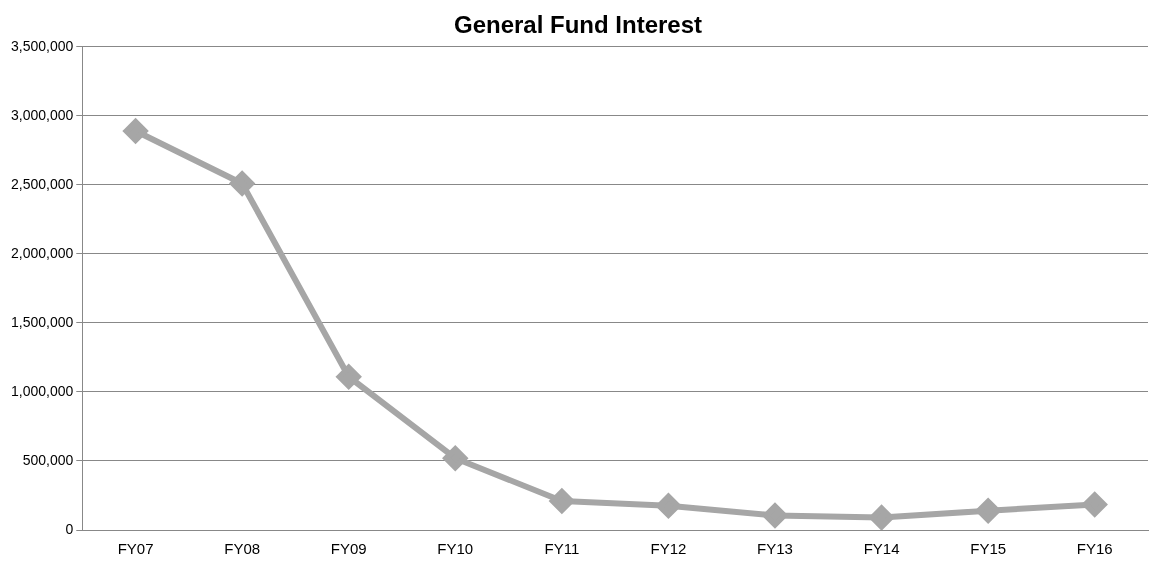  Describe the element at coordinates (135, 549) in the screenshot. I see `x-tick-label: FY07` at that location.